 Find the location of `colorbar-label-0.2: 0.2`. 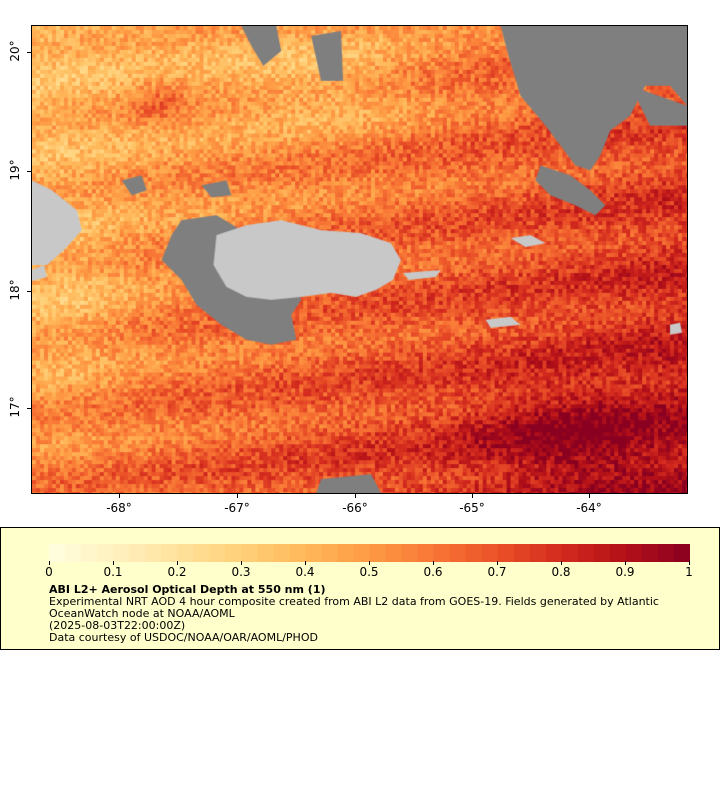

colorbar-label-0.2: 0.2 is located at coordinates (177, 572).